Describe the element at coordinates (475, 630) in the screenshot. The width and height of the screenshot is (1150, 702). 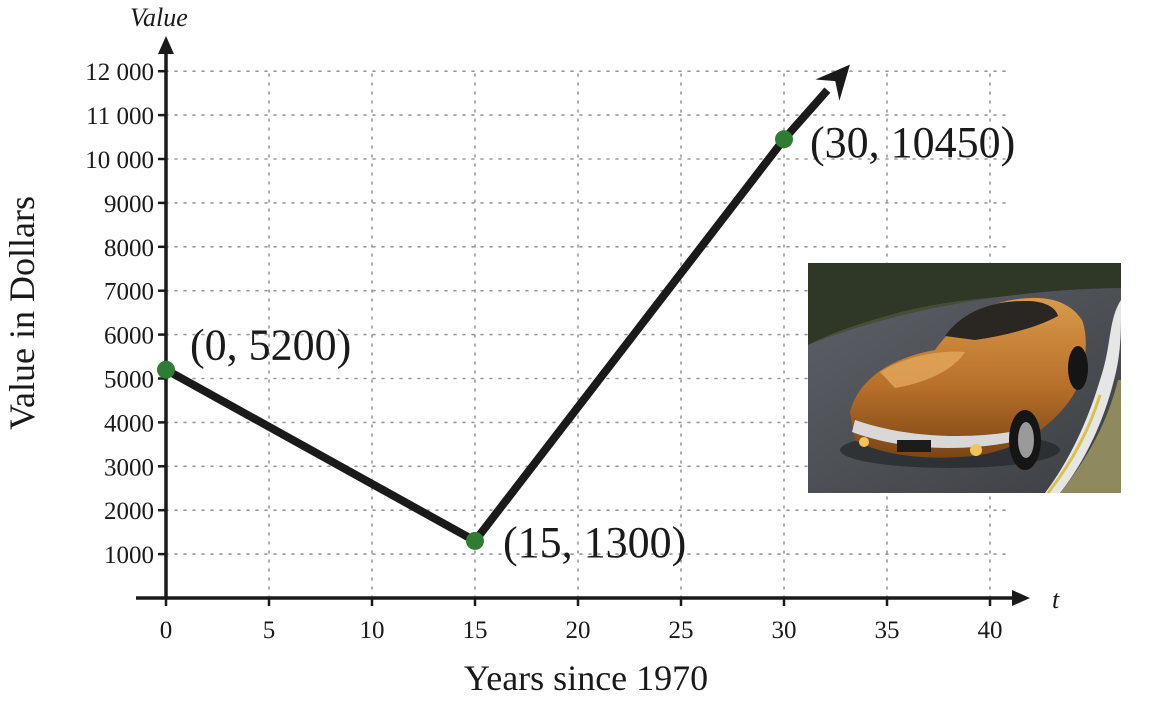
I see `x-tick-label: 15` at that location.